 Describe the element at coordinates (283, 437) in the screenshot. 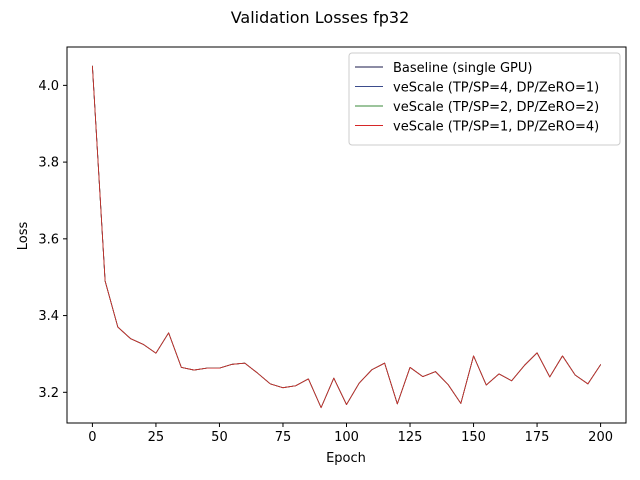

I see `x-tick-label: 75` at that location.